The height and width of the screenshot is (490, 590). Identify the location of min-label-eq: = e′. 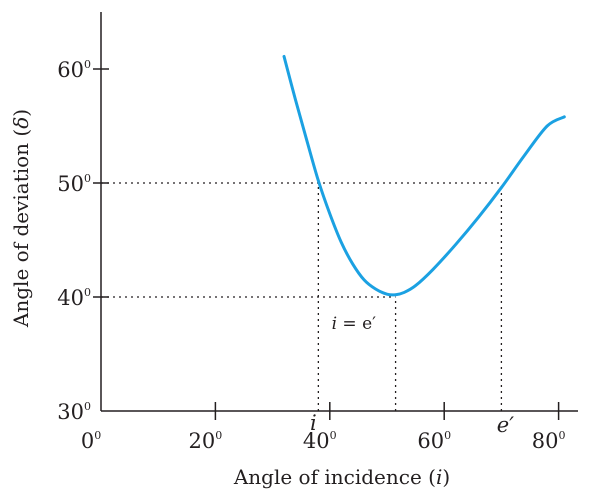
(356, 324).